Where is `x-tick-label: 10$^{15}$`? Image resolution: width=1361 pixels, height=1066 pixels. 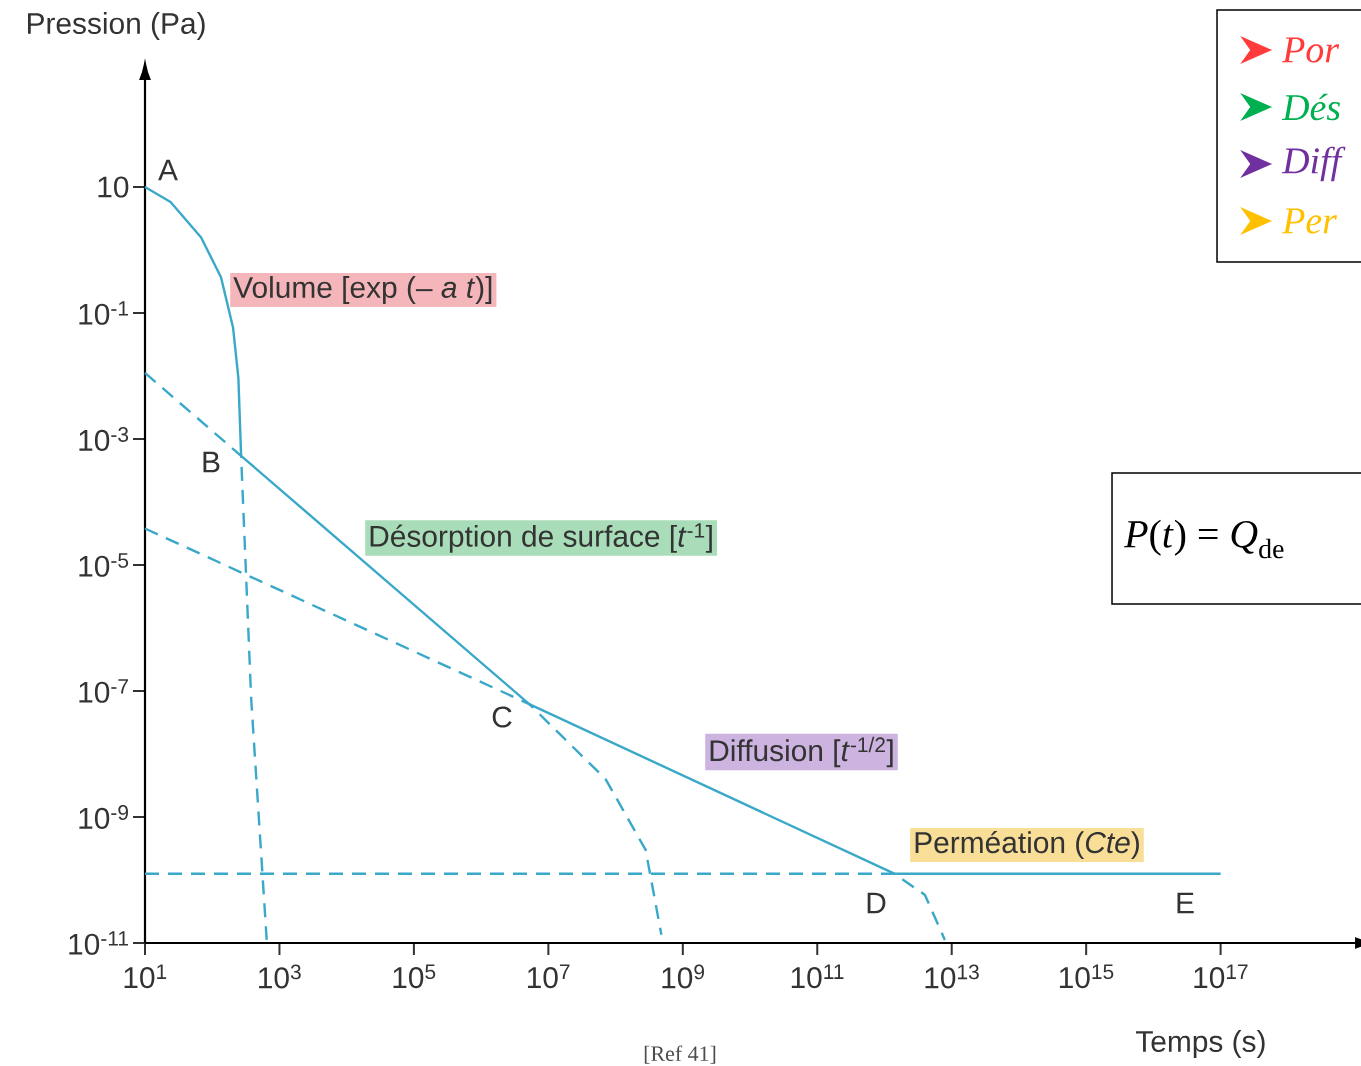
x-tick-label: 10$^{15}$ is located at coordinates (1086, 976).